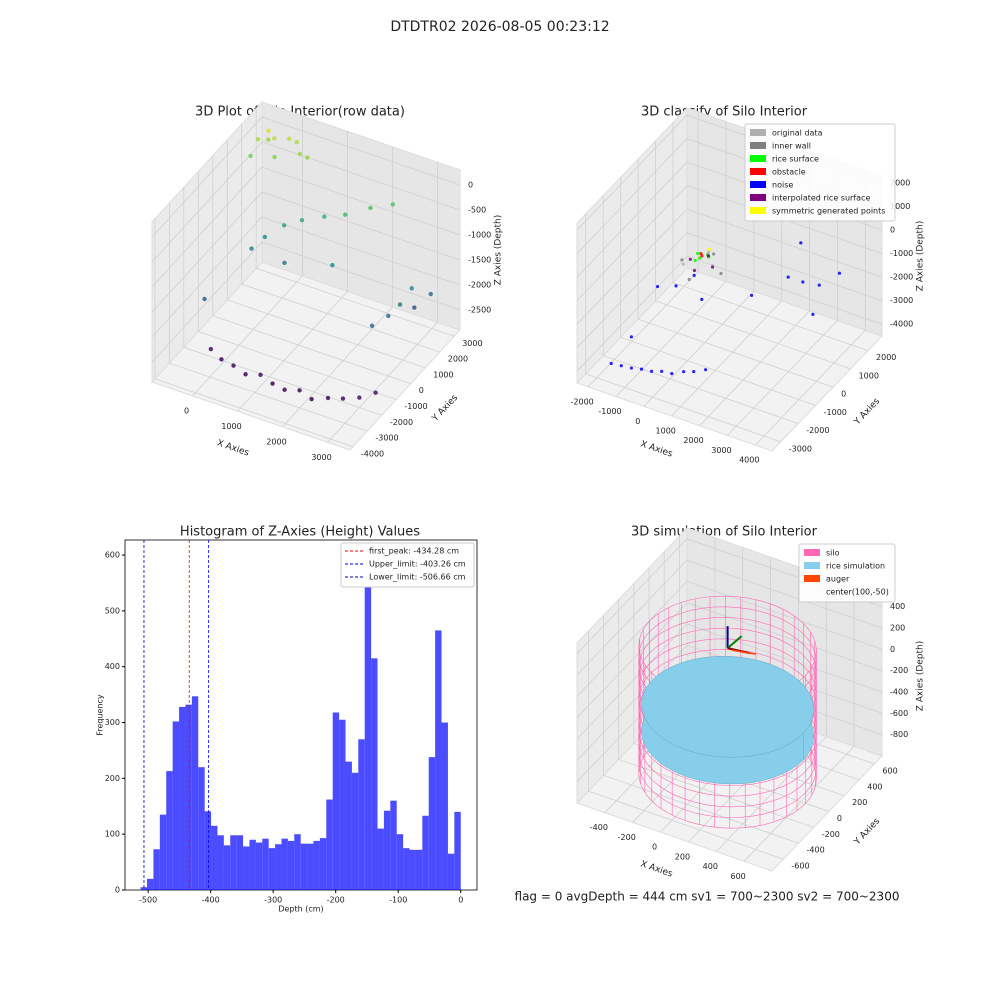  Describe the element at coordinates (800, 448) in the screenshot. I see `y-tick-label: -3000` at that location.